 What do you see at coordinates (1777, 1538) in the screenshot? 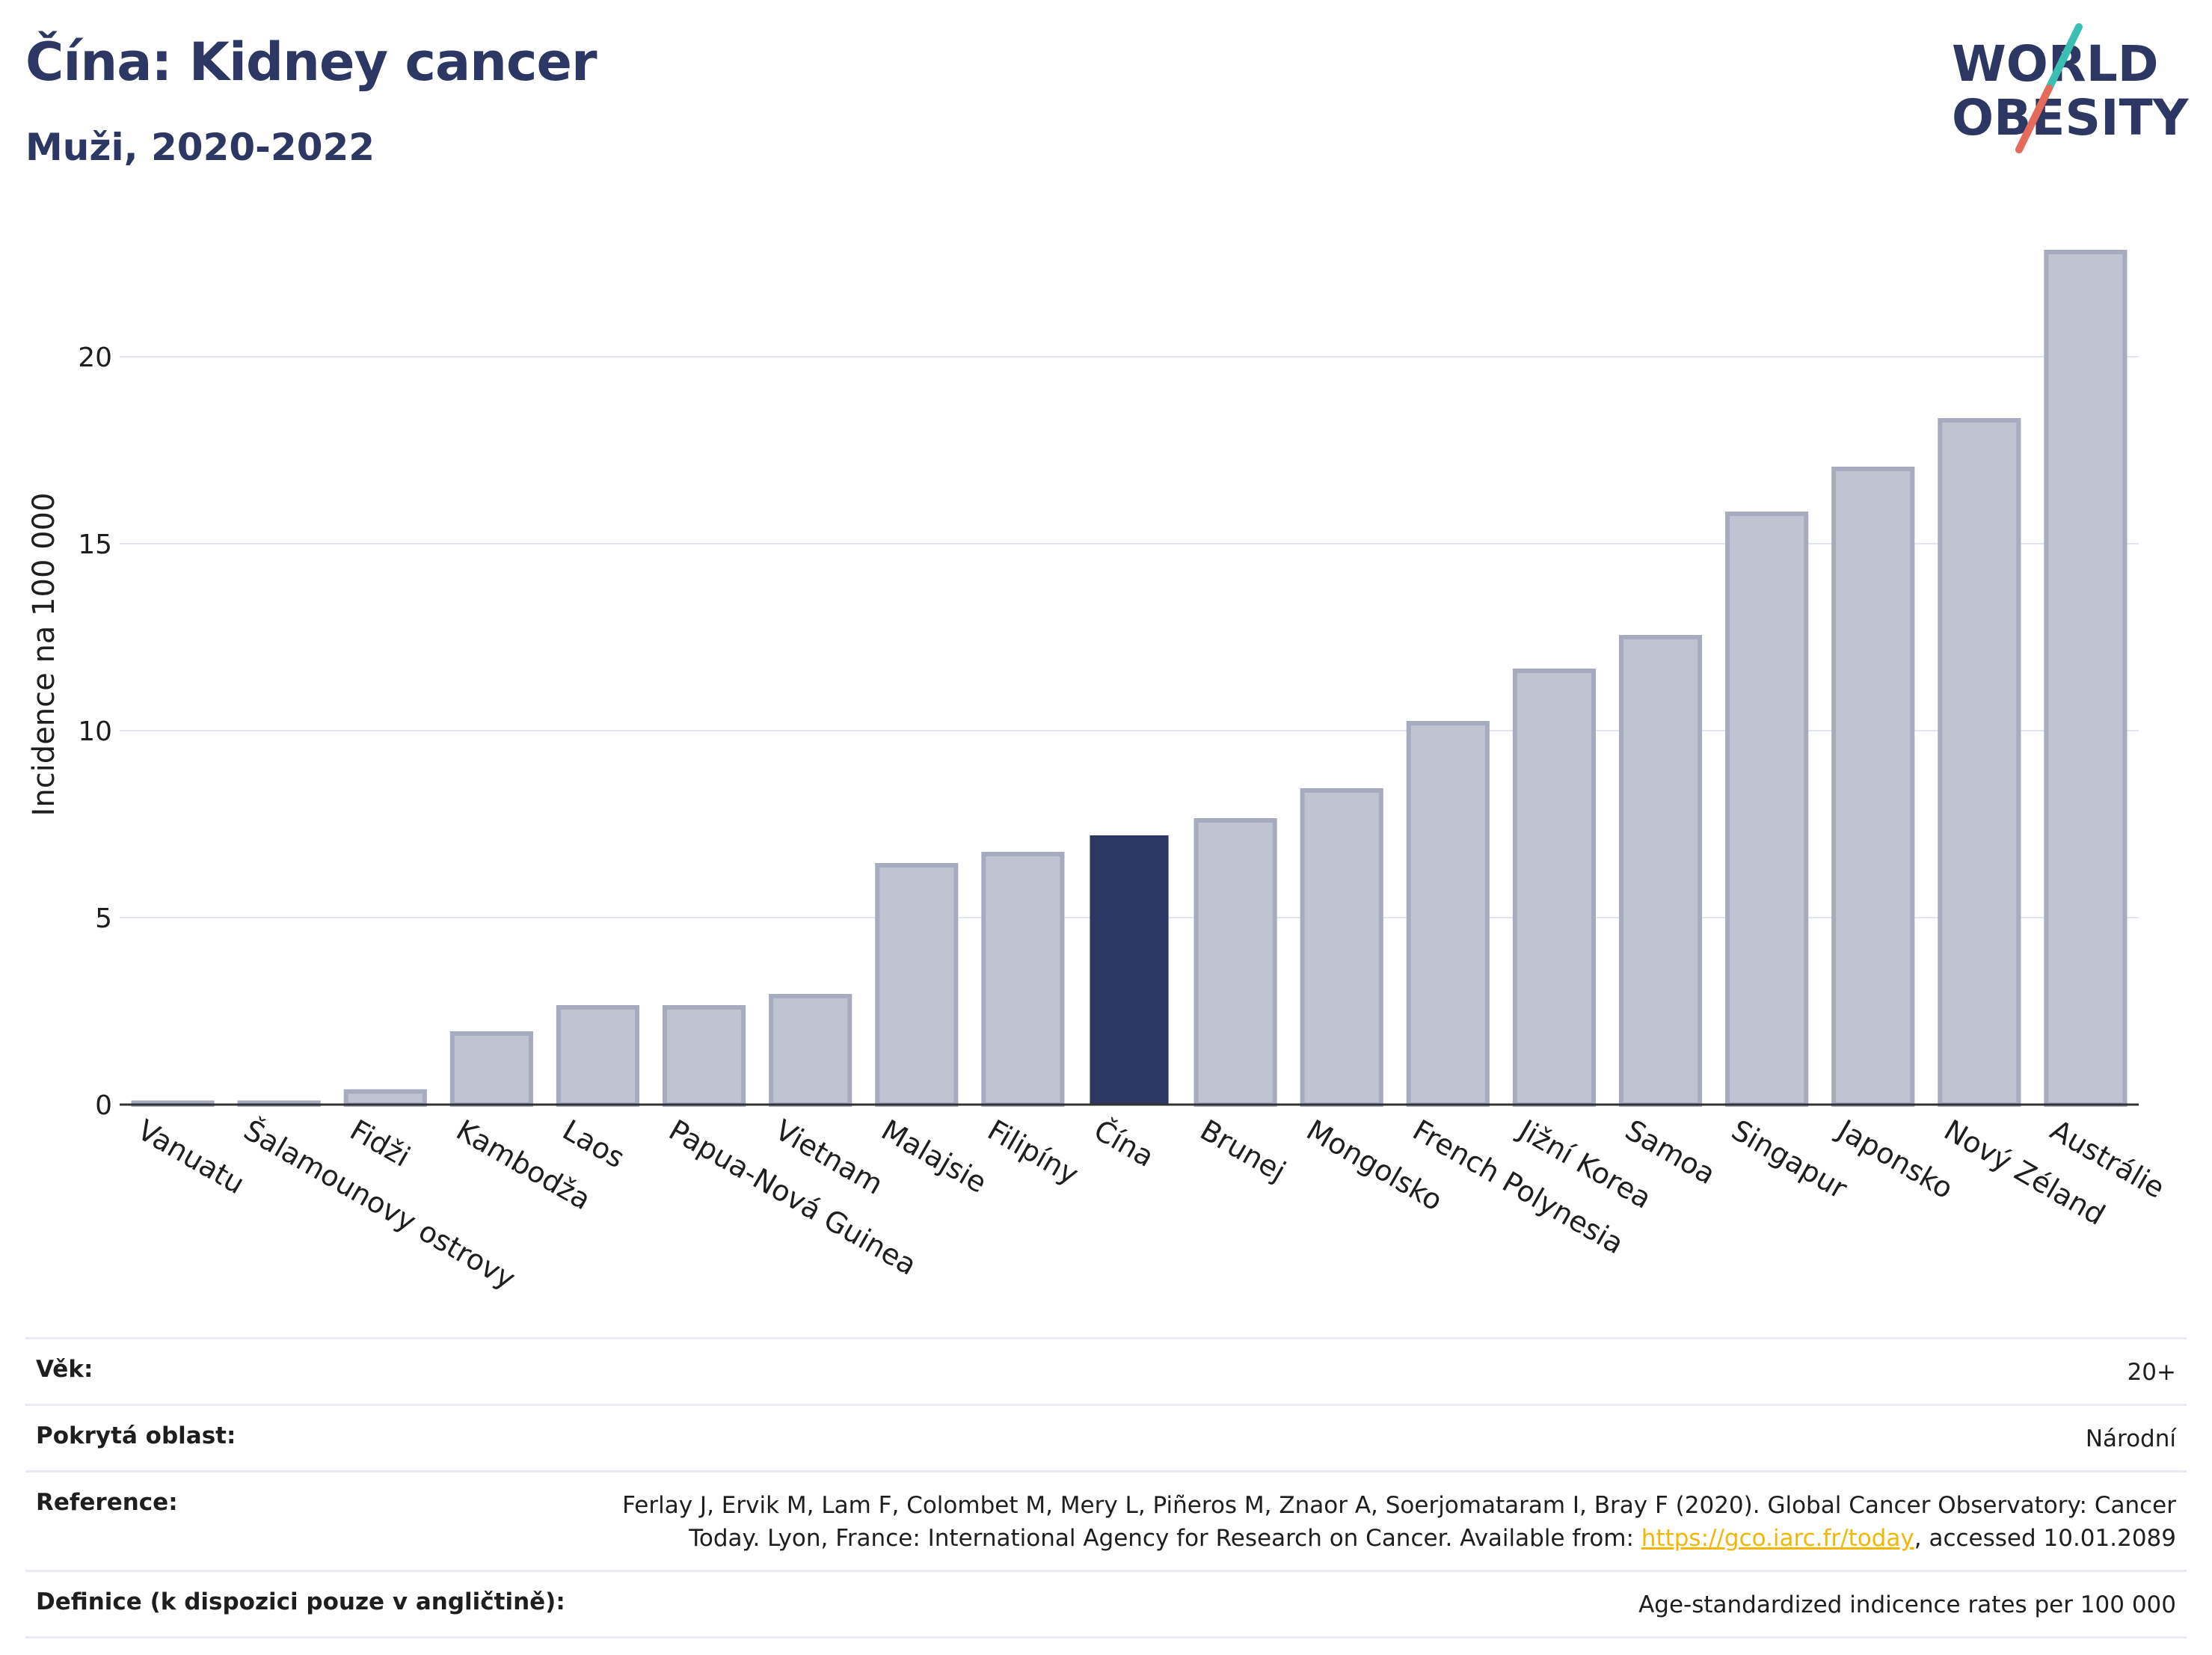
I see `reference-link: https://gco.iarc.fr/today` at bounding box center [1777, 1538].